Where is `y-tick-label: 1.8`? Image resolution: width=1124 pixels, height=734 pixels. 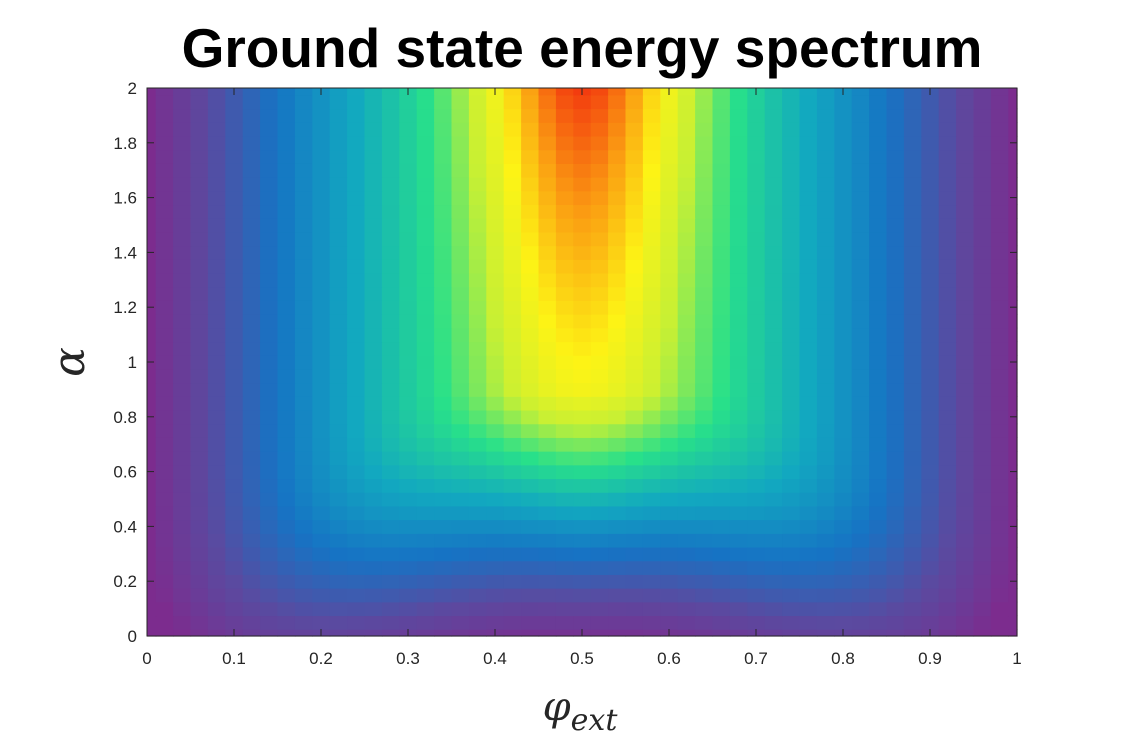 y-tick-label: 1.8 is located at coordinates (125, 143).